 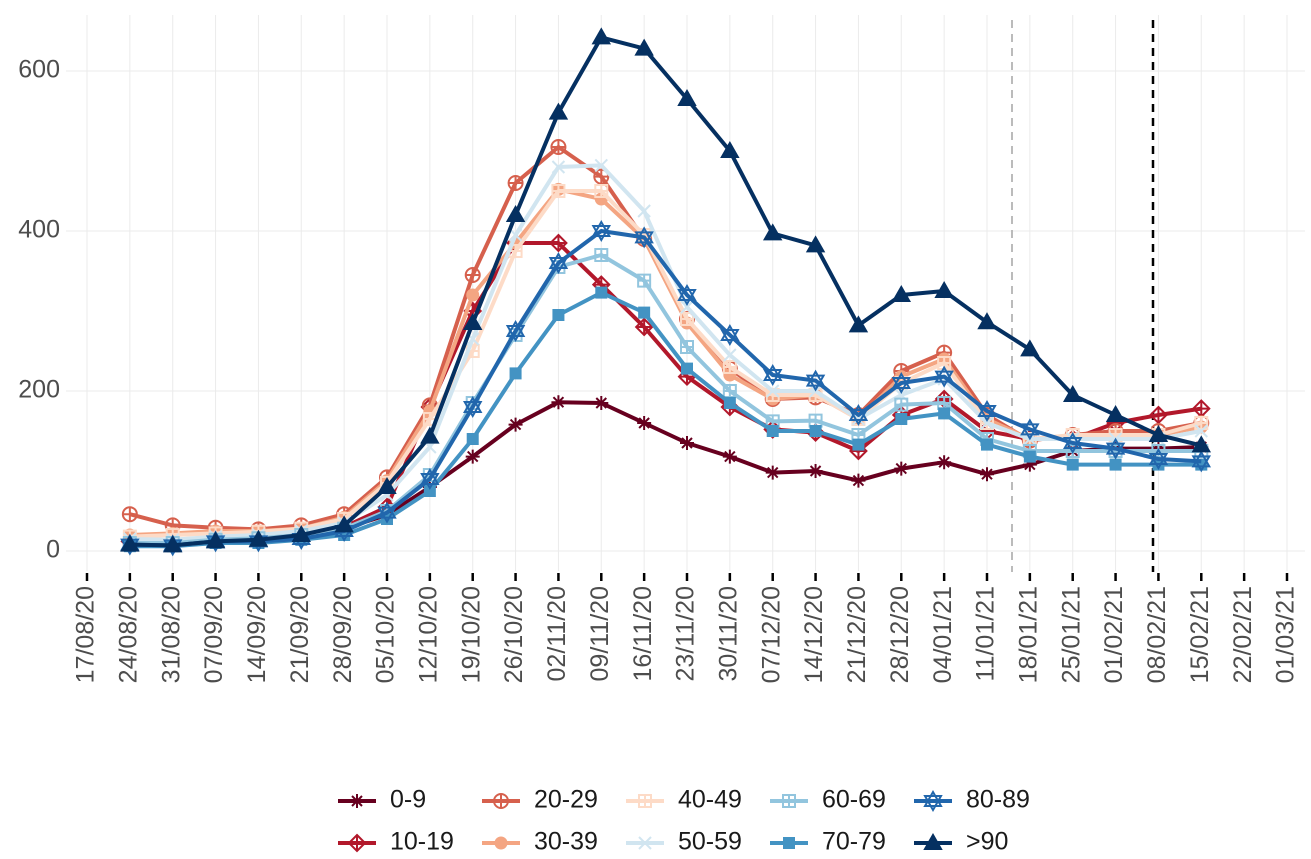 I want to click on x-tick-label: 04/01/21, so click(x=943, y=634).